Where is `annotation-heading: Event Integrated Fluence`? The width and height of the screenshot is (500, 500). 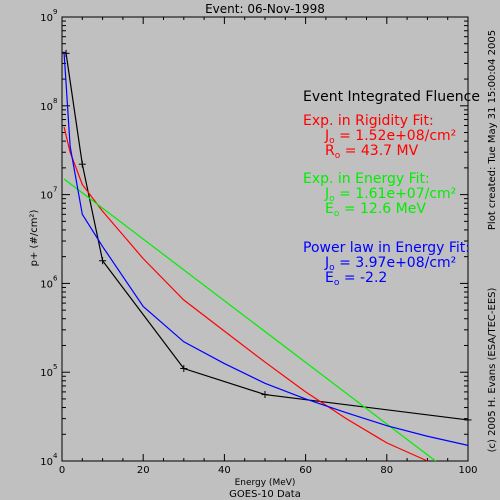
annotation-heading: Event Integrated Fluence is located at coordinates (391, 97).